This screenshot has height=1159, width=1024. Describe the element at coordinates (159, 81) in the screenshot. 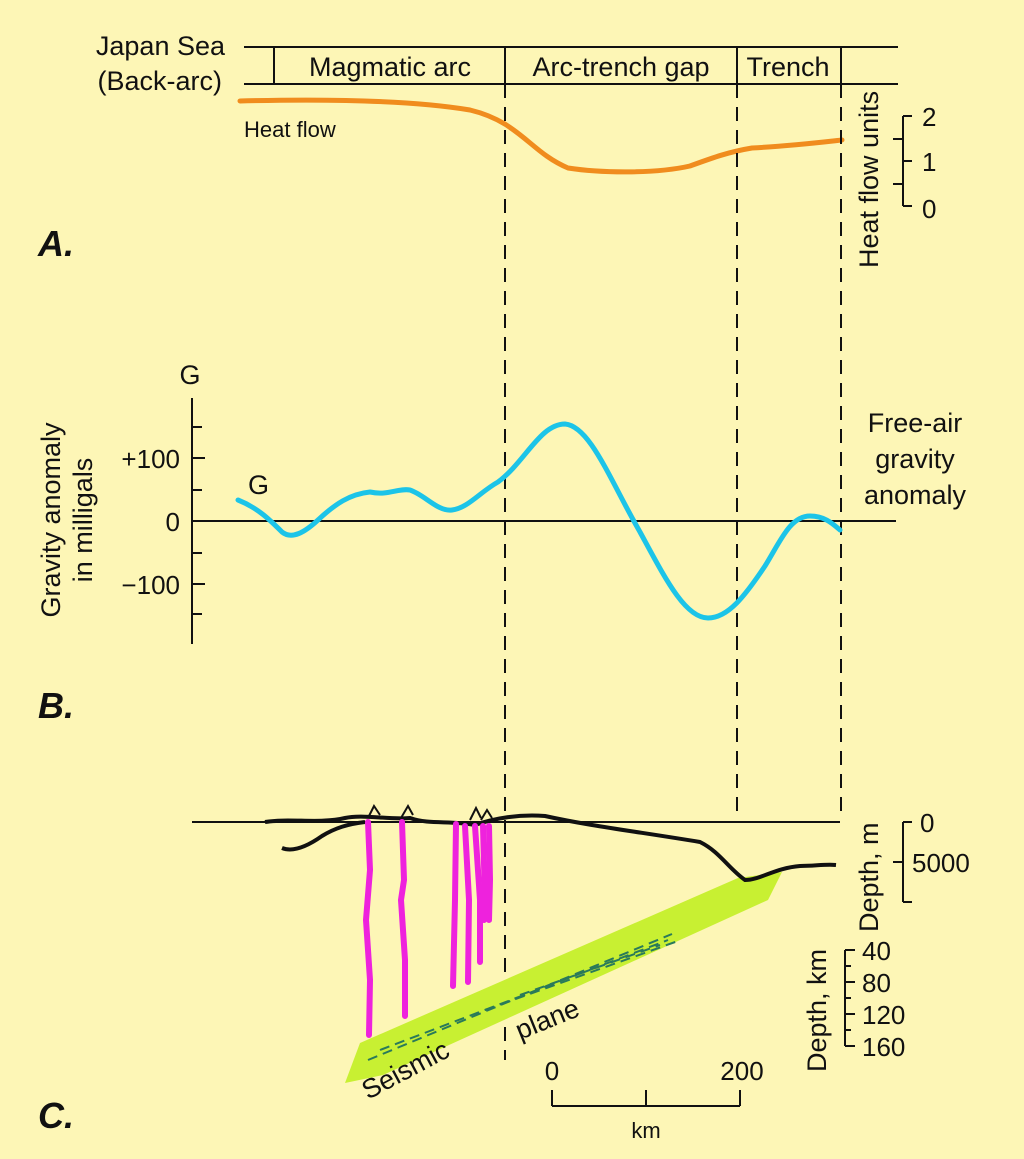

I see `back-arc-label-line2: (Back-arc)` at that location.